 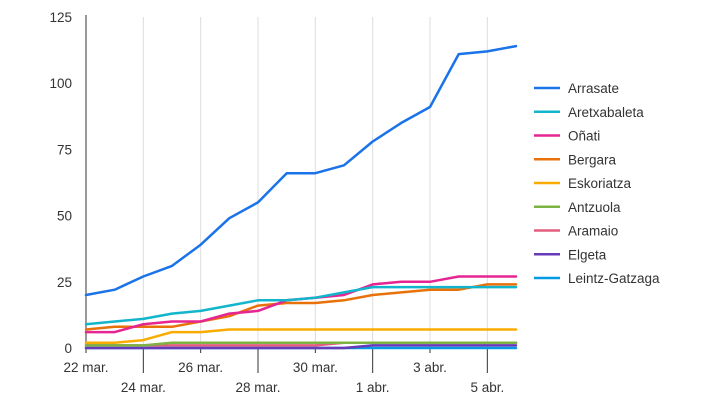 What do you see at coordinates (200, 367) in the screenshot?
I see `x-tick-label: 26 mar.` at bounding box center [200, 367].